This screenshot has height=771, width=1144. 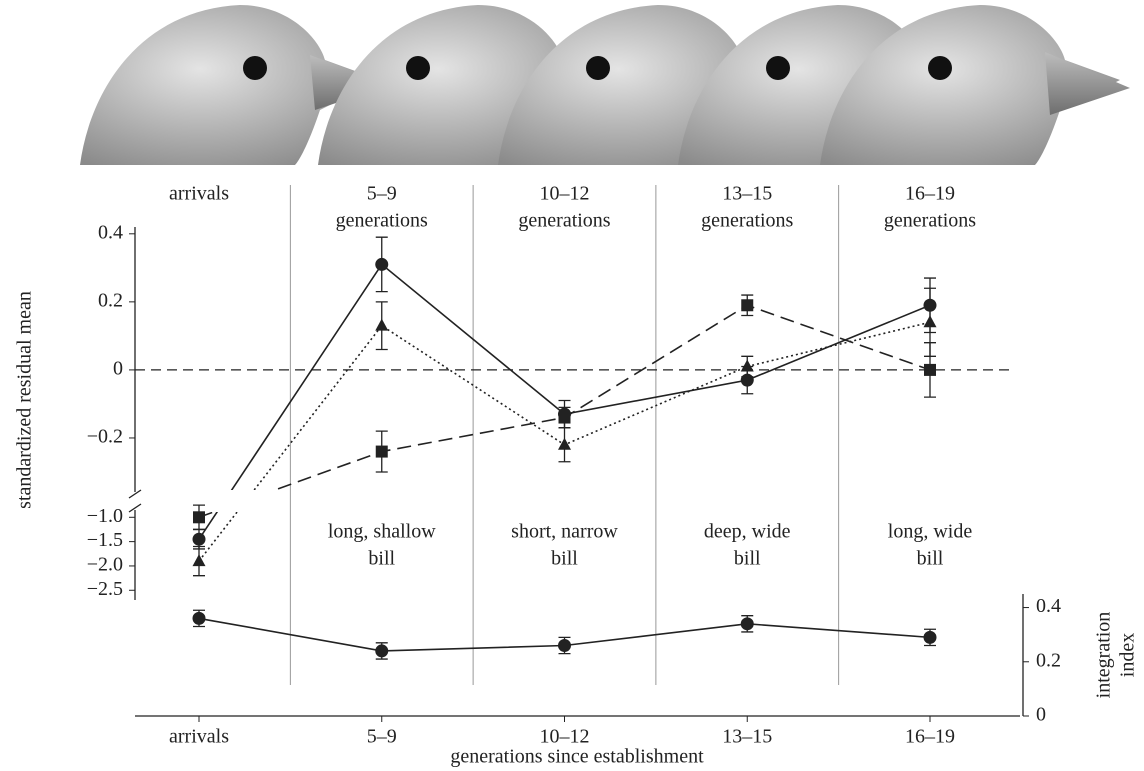 What do you see at coordinates (25, 400) in the screenshot?
I see `y-axis-label: standardized residual mean` at bounding box center [25, 400].